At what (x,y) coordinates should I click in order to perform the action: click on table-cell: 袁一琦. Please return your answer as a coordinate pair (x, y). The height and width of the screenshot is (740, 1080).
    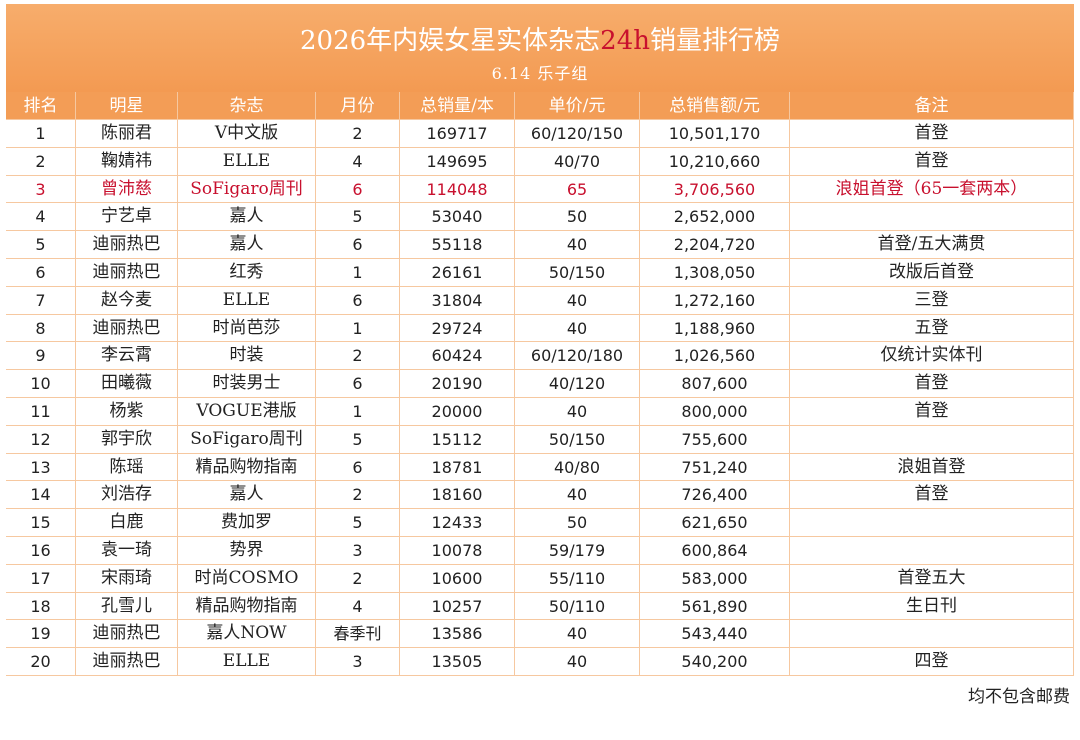
    Looking at the image, I should click on (127, 551).